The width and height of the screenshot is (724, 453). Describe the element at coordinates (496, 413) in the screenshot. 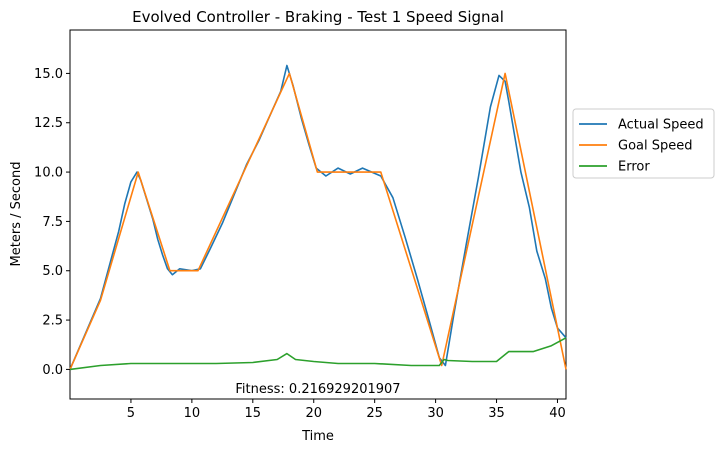

I see `x-tick-label: 35` at that location.